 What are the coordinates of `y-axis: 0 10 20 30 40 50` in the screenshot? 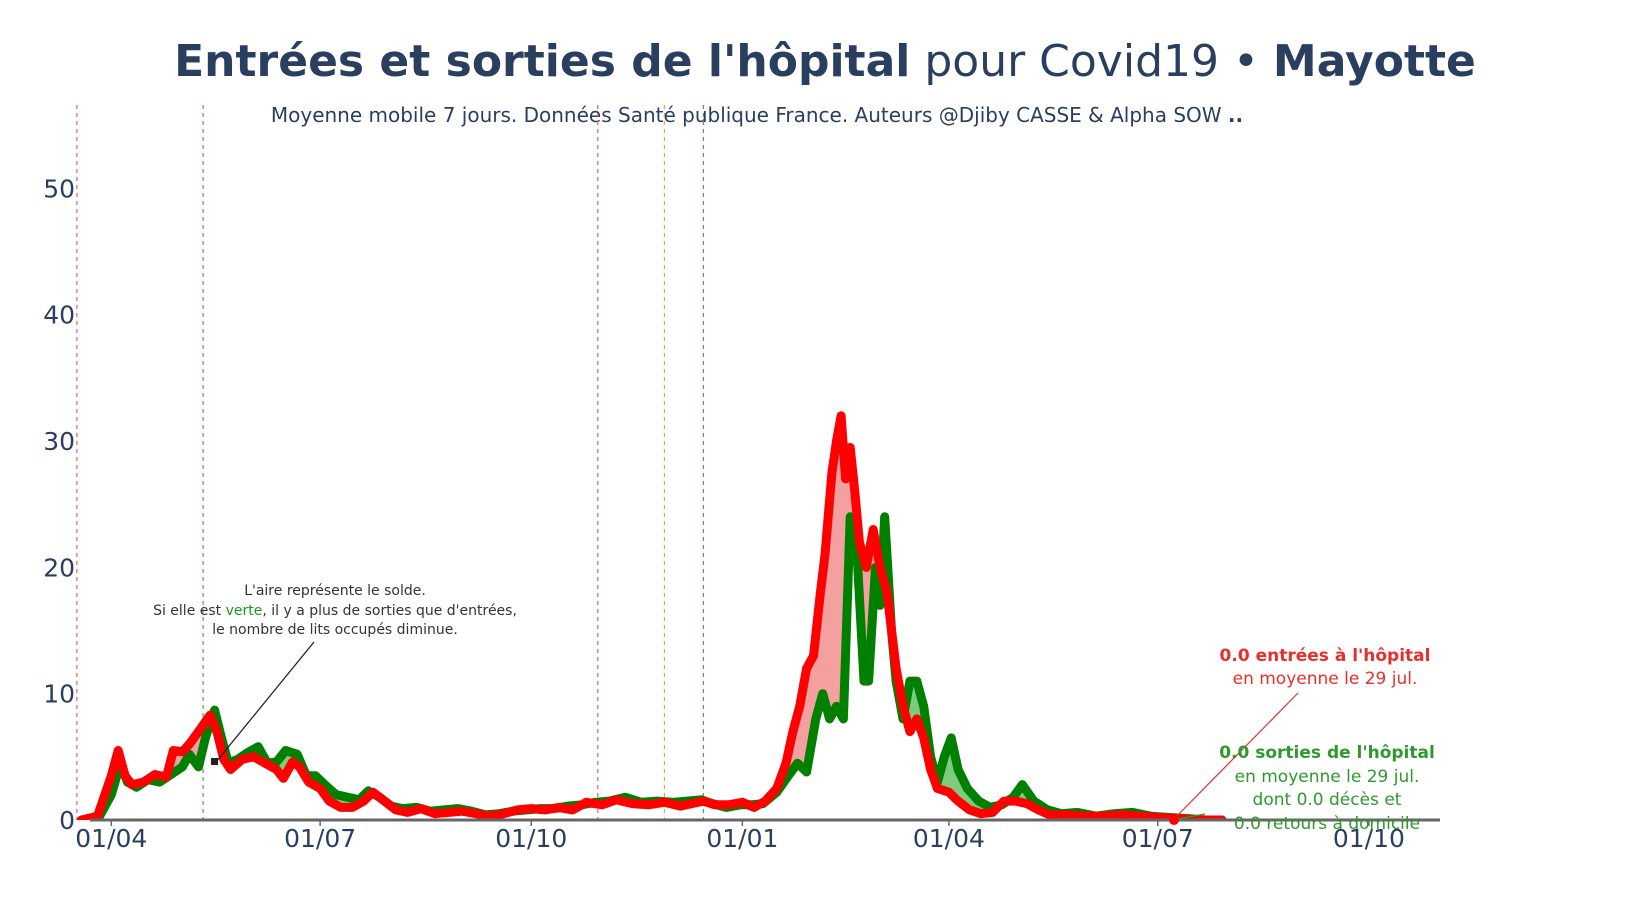 It's located at (59, 504).